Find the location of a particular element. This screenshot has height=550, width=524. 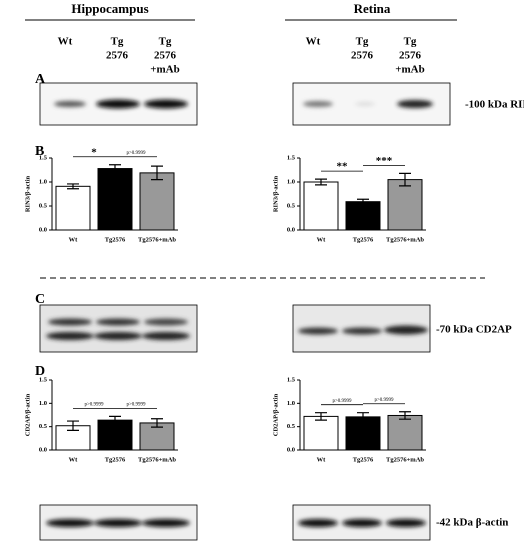

panel-label: B is located at coordinates (39, 151).